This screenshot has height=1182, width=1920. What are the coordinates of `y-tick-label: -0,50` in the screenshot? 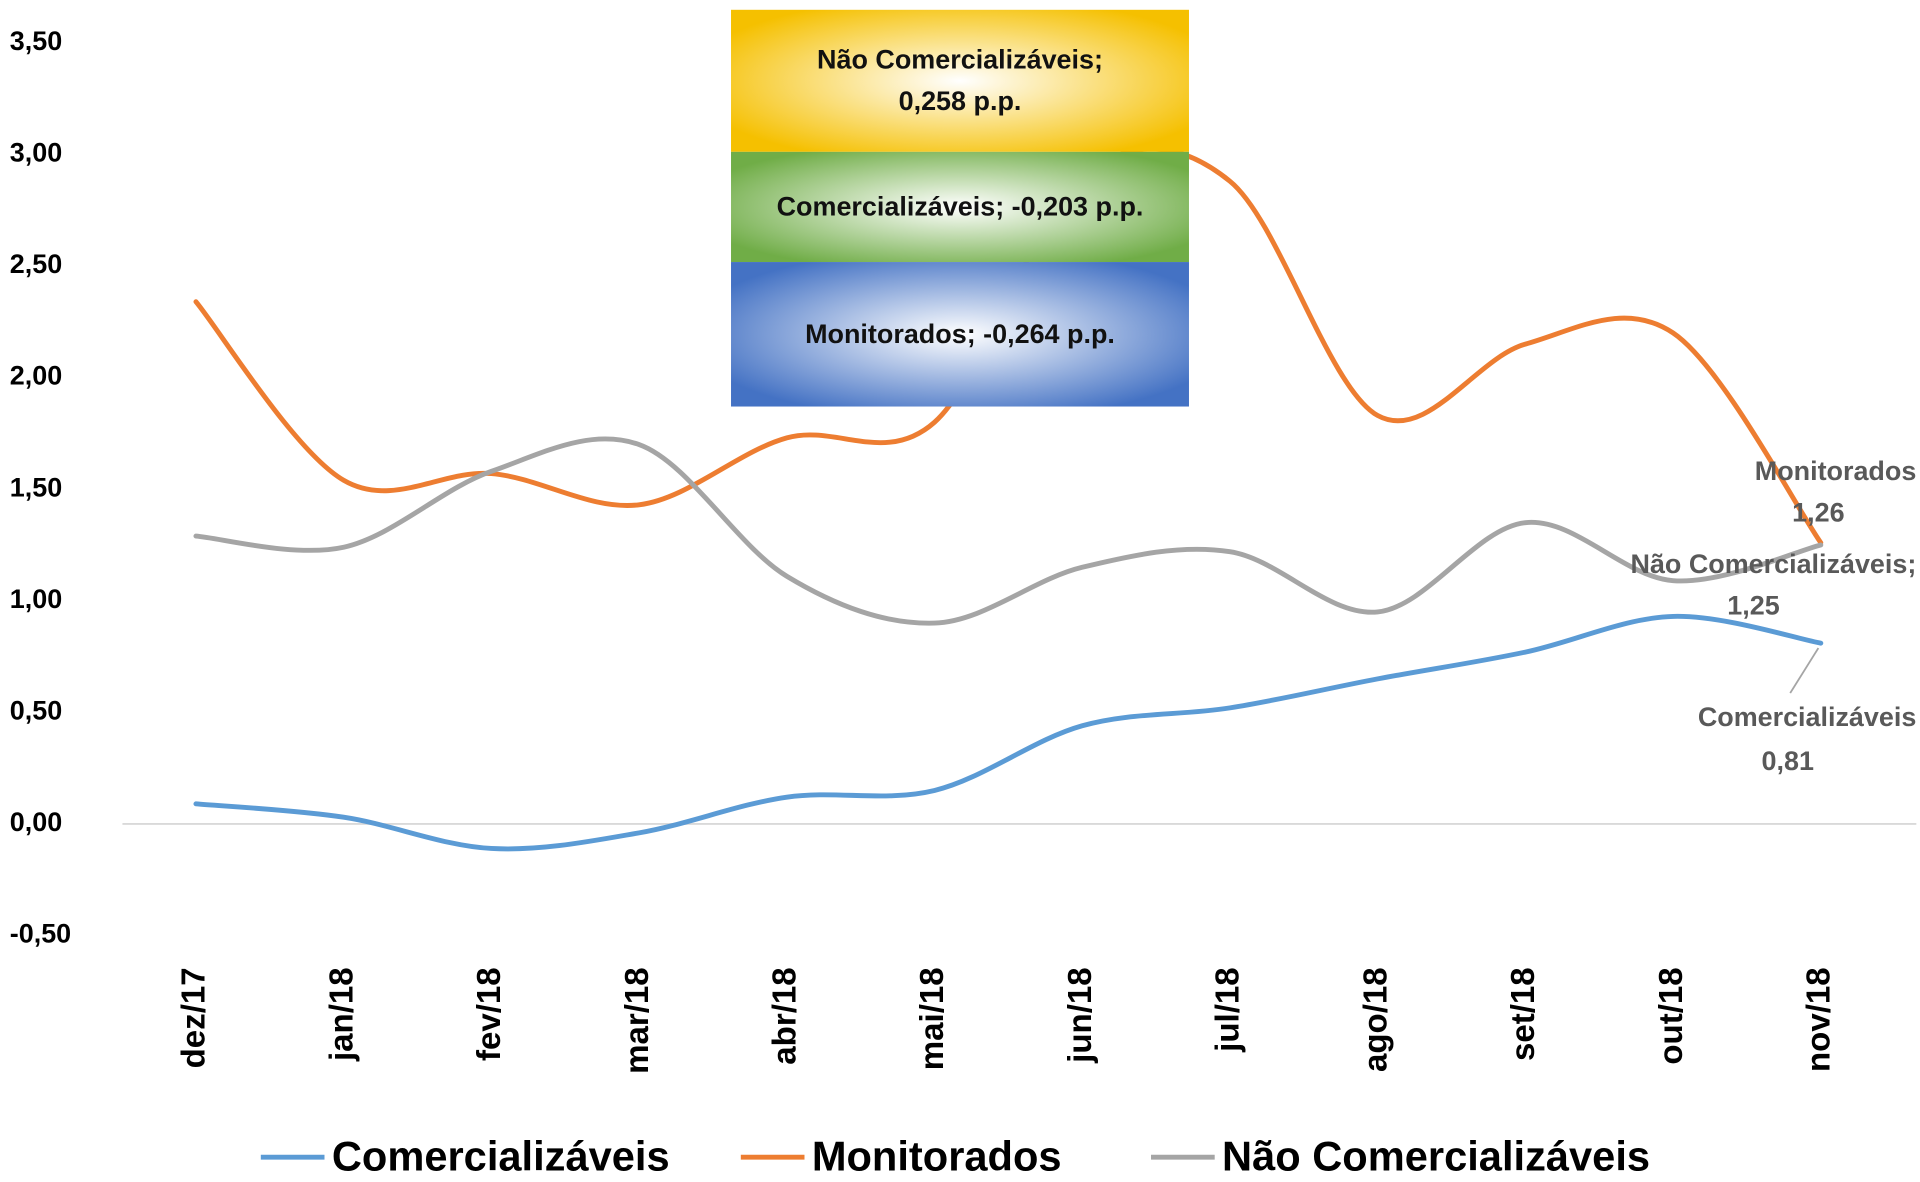 It's located at (40, 934).